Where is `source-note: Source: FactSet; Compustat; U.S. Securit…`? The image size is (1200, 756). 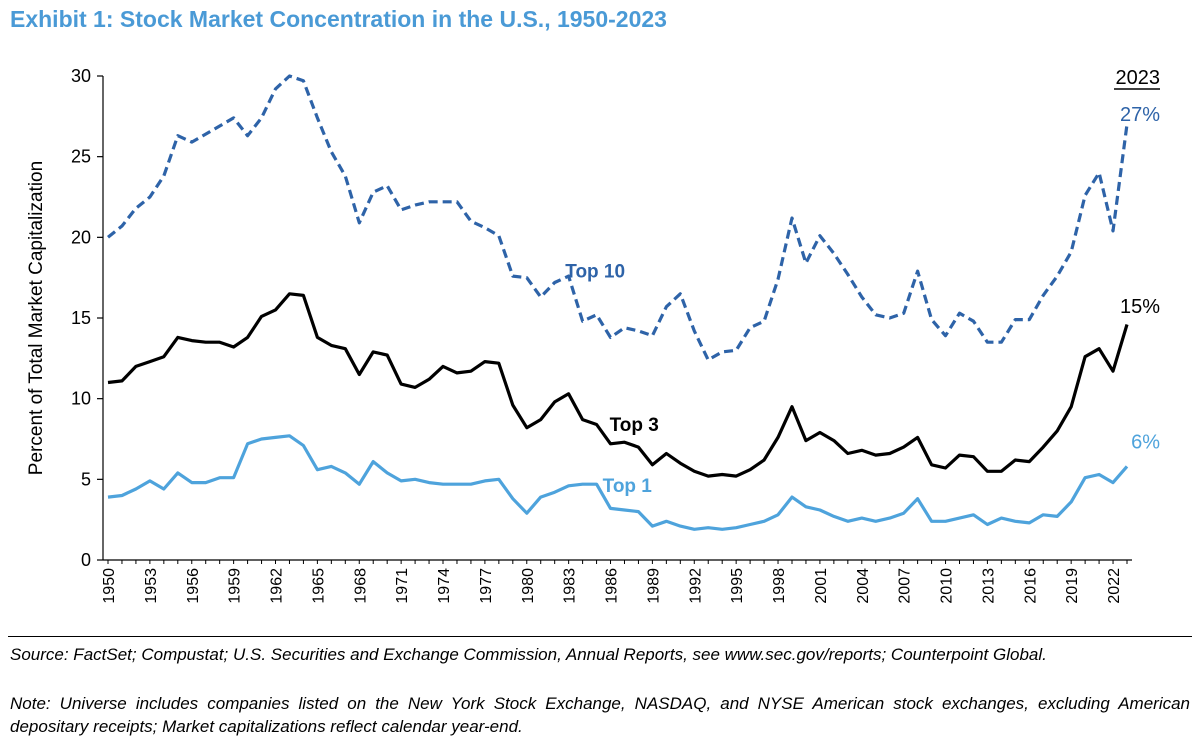 source-note: Source: FactSet; Compustat; U.S. Securit… is located at coordinates (528, 654).